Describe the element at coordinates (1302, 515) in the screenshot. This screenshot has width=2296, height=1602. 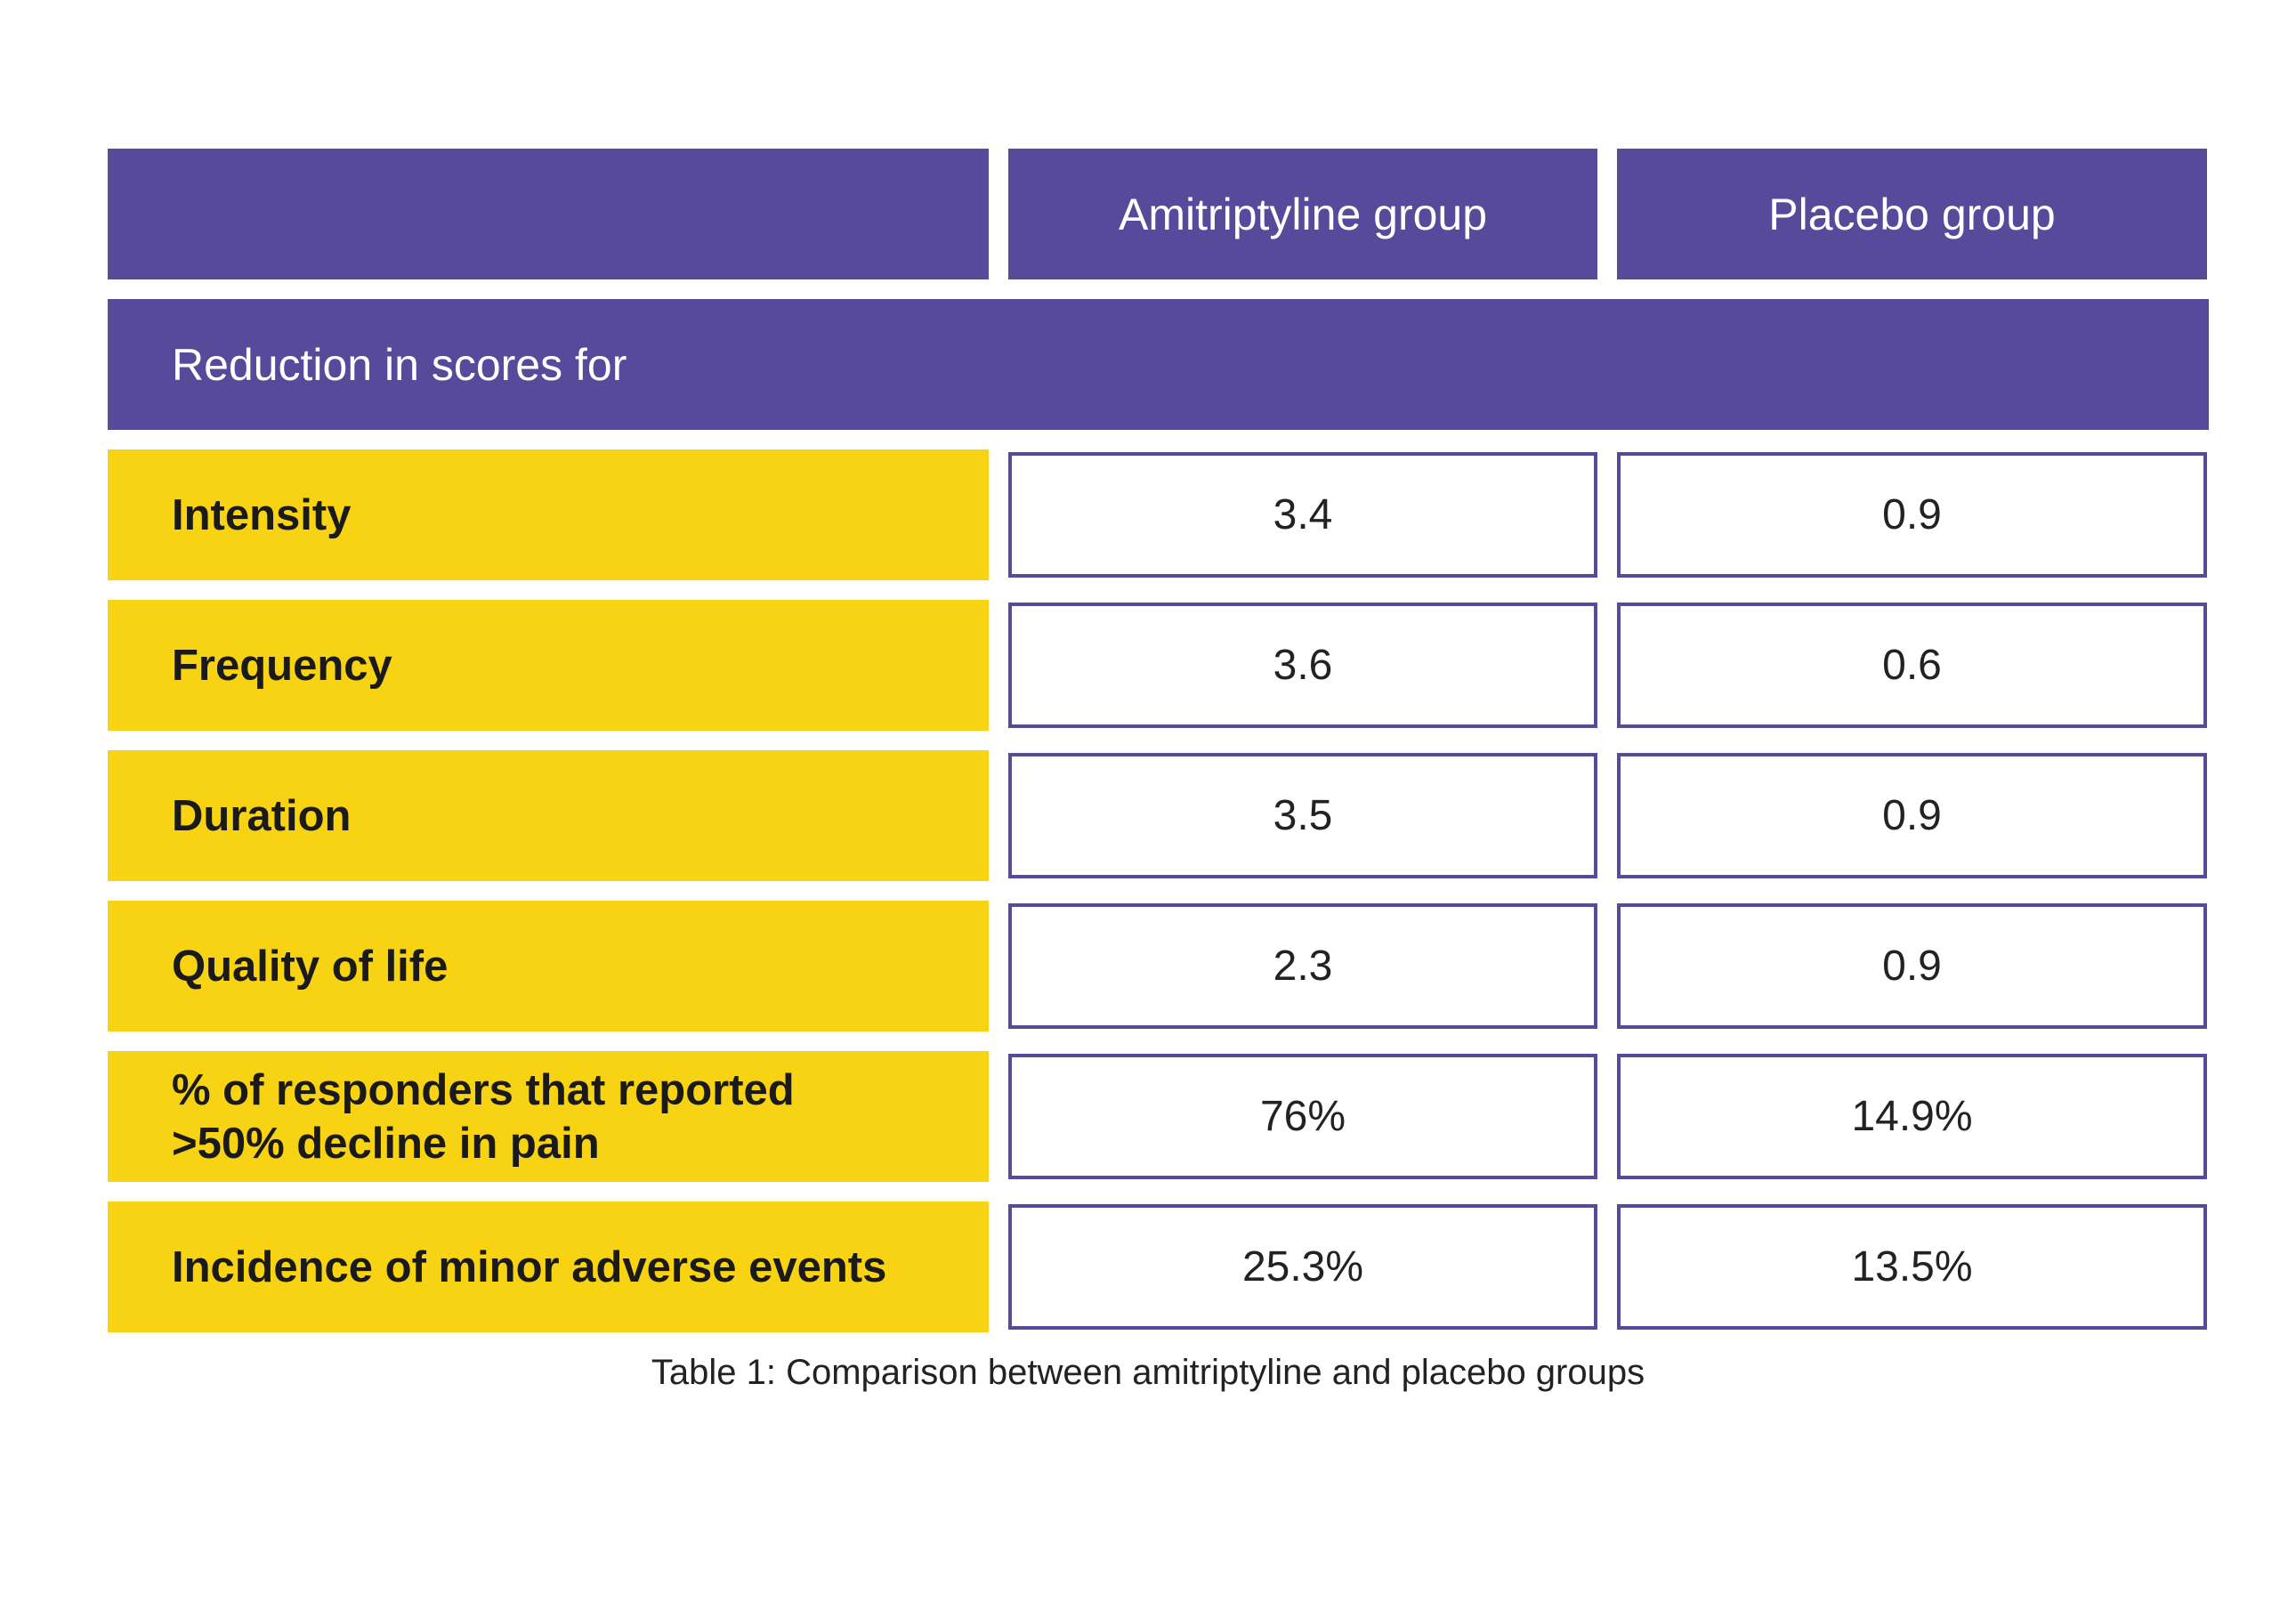
I see `amitriptyline-value: 3.4` at that location.